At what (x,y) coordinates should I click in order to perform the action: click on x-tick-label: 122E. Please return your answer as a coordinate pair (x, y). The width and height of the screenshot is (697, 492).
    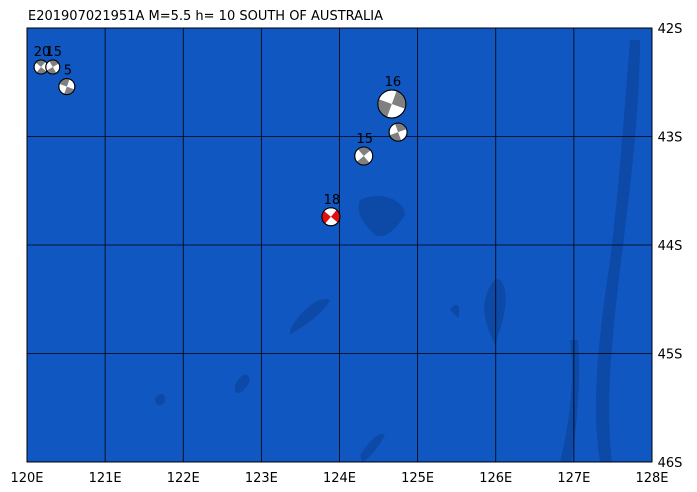
    Looking at the image, I should click on (183, 478).